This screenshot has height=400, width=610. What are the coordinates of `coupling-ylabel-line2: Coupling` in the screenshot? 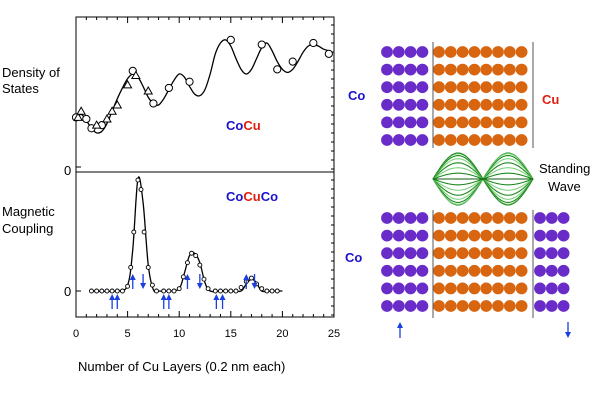 It's located at (27, 228).